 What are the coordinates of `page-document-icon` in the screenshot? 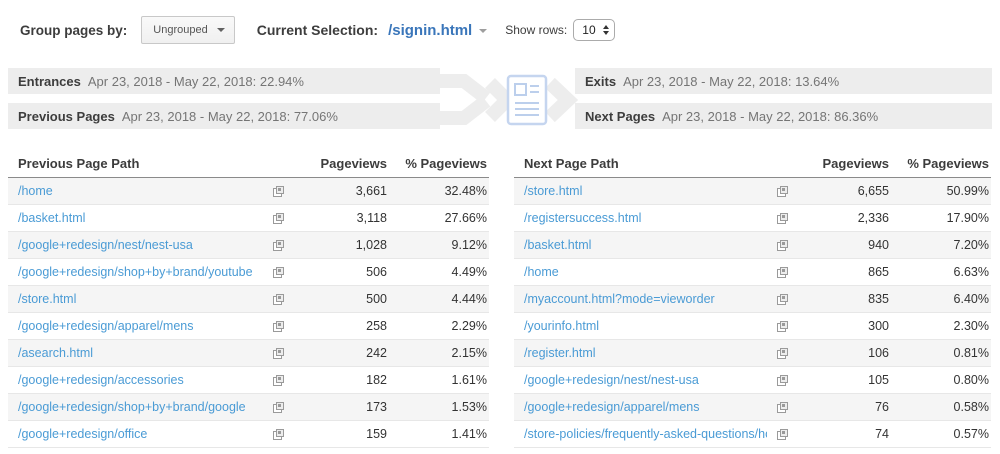 It's located at (527, 100).